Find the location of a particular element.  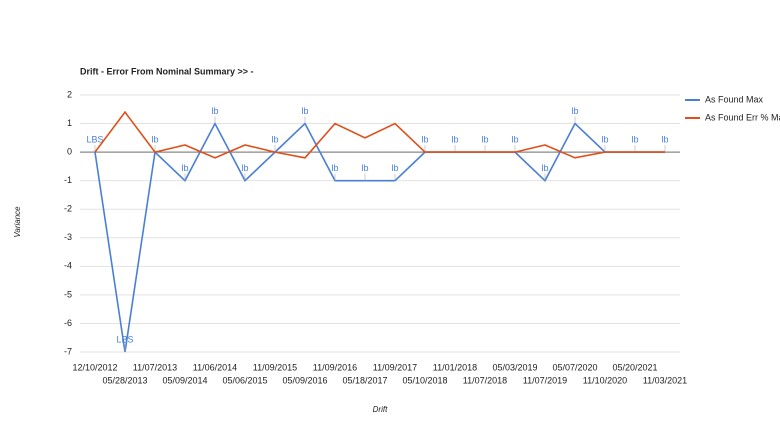

legend-label: As Found Err % Max is located at coordinates (742, 117).